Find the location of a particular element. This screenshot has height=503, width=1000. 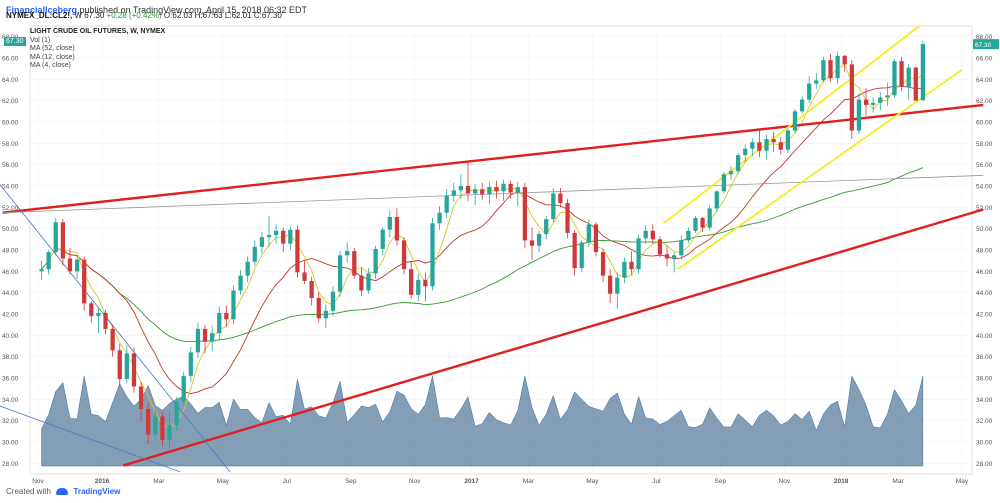

footer: Created with TradingView is located at coordinates (63, 492).